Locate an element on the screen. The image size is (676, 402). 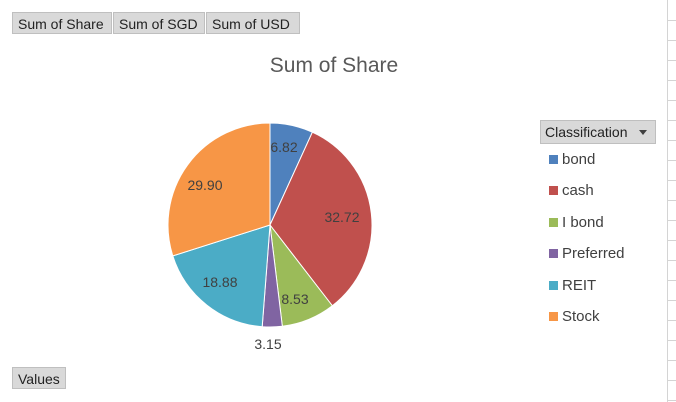
data-label-cash: 32.72 is located at coordinates (341, 217).